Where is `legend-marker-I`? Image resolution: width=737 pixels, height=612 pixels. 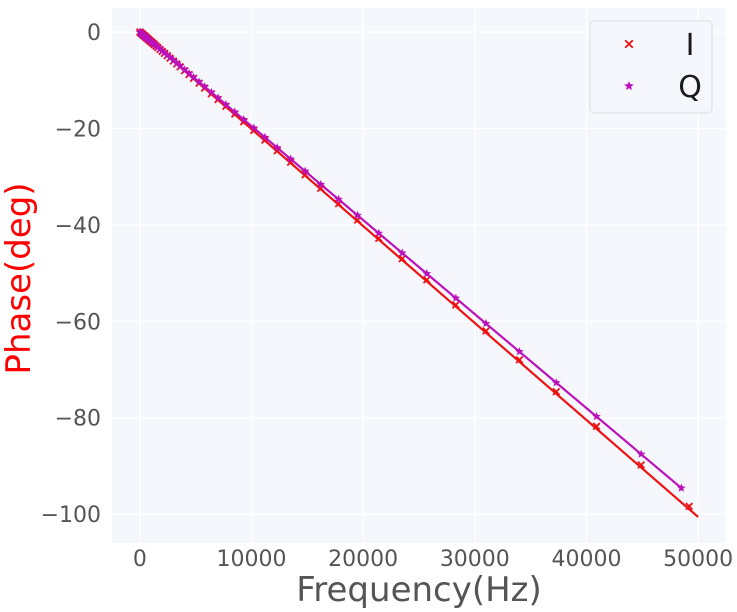 legend-marker-I is located at coordinates (629, 44).